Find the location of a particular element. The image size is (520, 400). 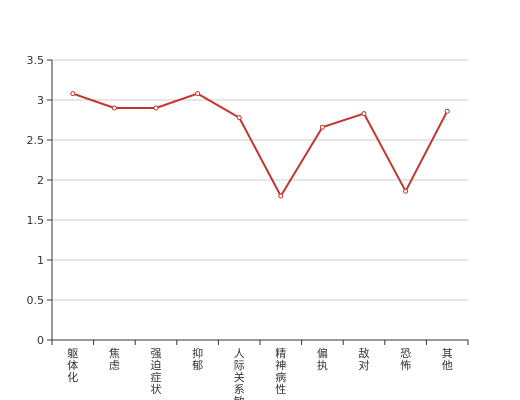

y-tick-label: 3 is located at coordinates (40, 100).